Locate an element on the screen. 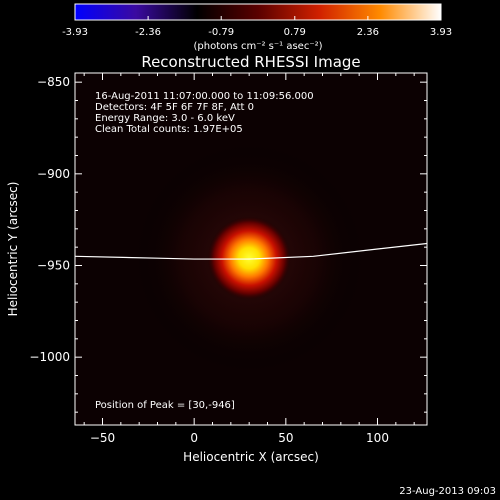  annotation-clean-counts: Clean Total counts: 1.97E+05 is located at coordinates (169, 129).